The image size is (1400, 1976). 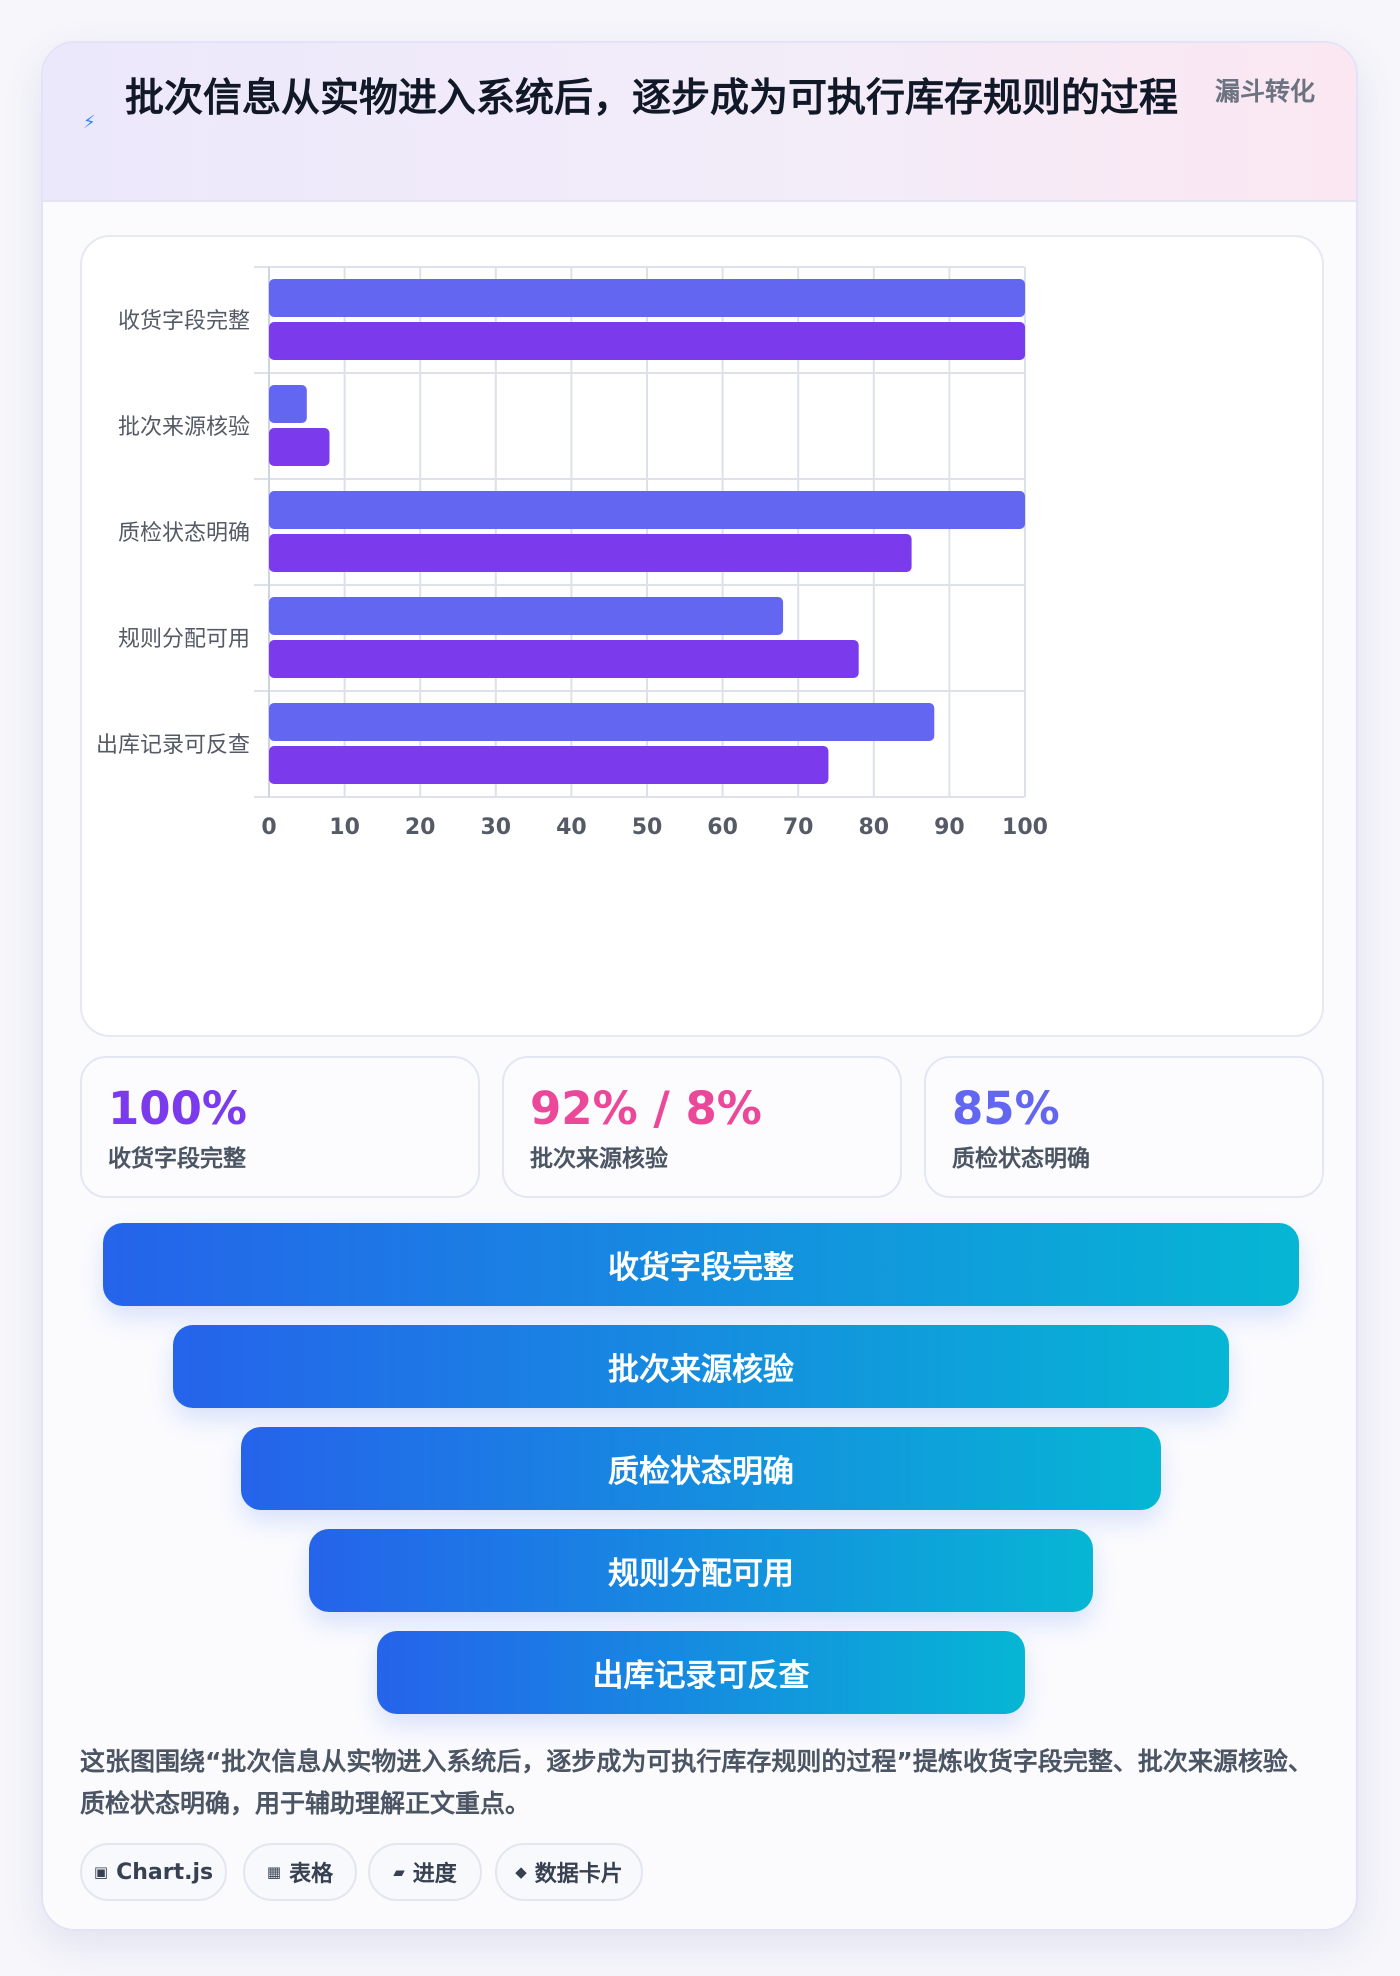 What do you see at coordinates (1021, 1159) in the screenshot?
I see `stat-label: 质检状态明确` at bounding box center [1021, 1159].